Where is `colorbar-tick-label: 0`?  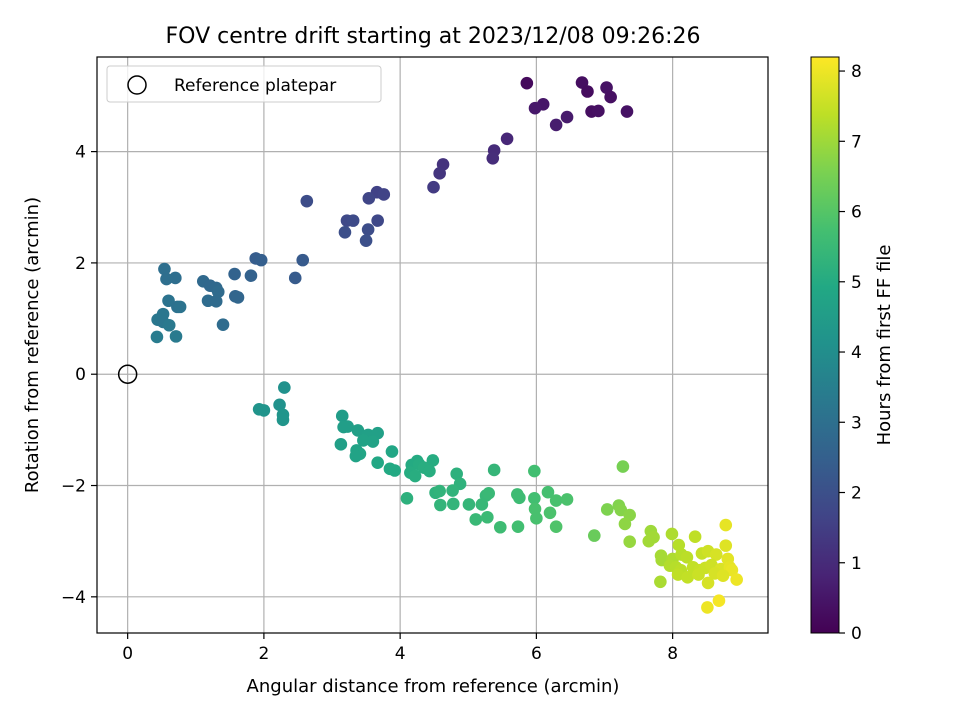
colorbar-tick-label: 0 is located at coordinates (856, 634).